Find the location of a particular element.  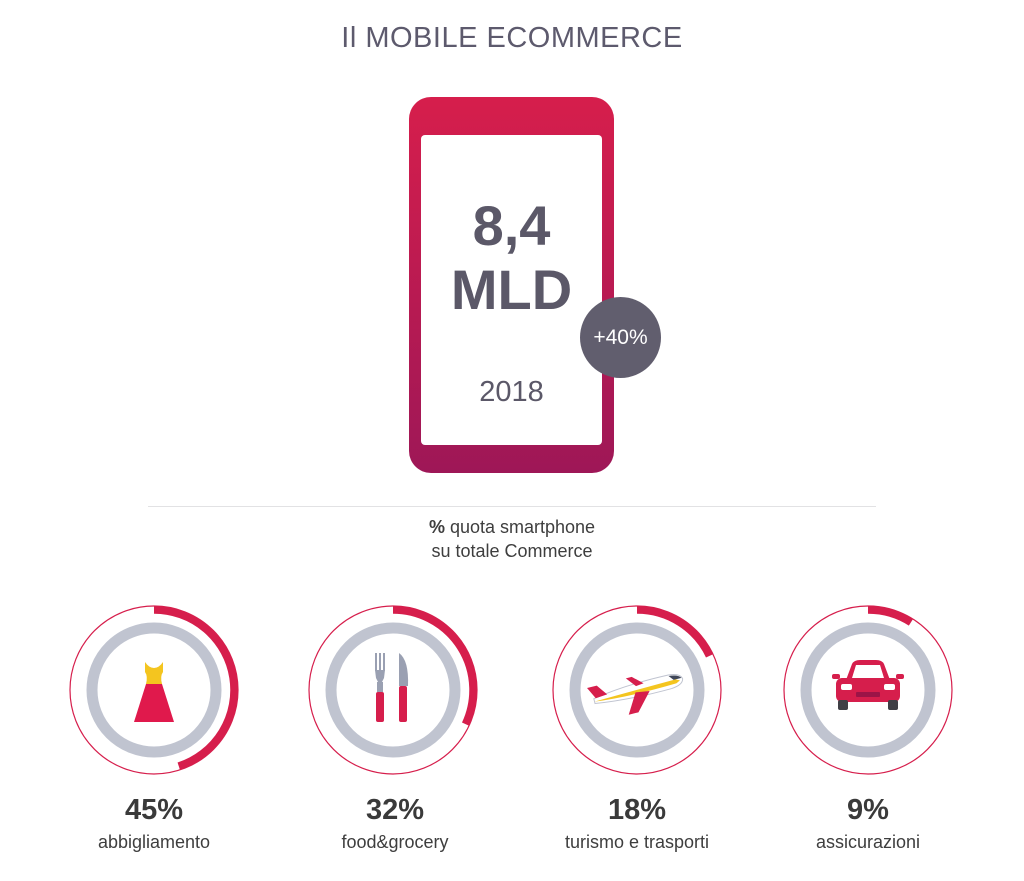

share-ring-turismo-trasporti is located at coordinates (637, 690).